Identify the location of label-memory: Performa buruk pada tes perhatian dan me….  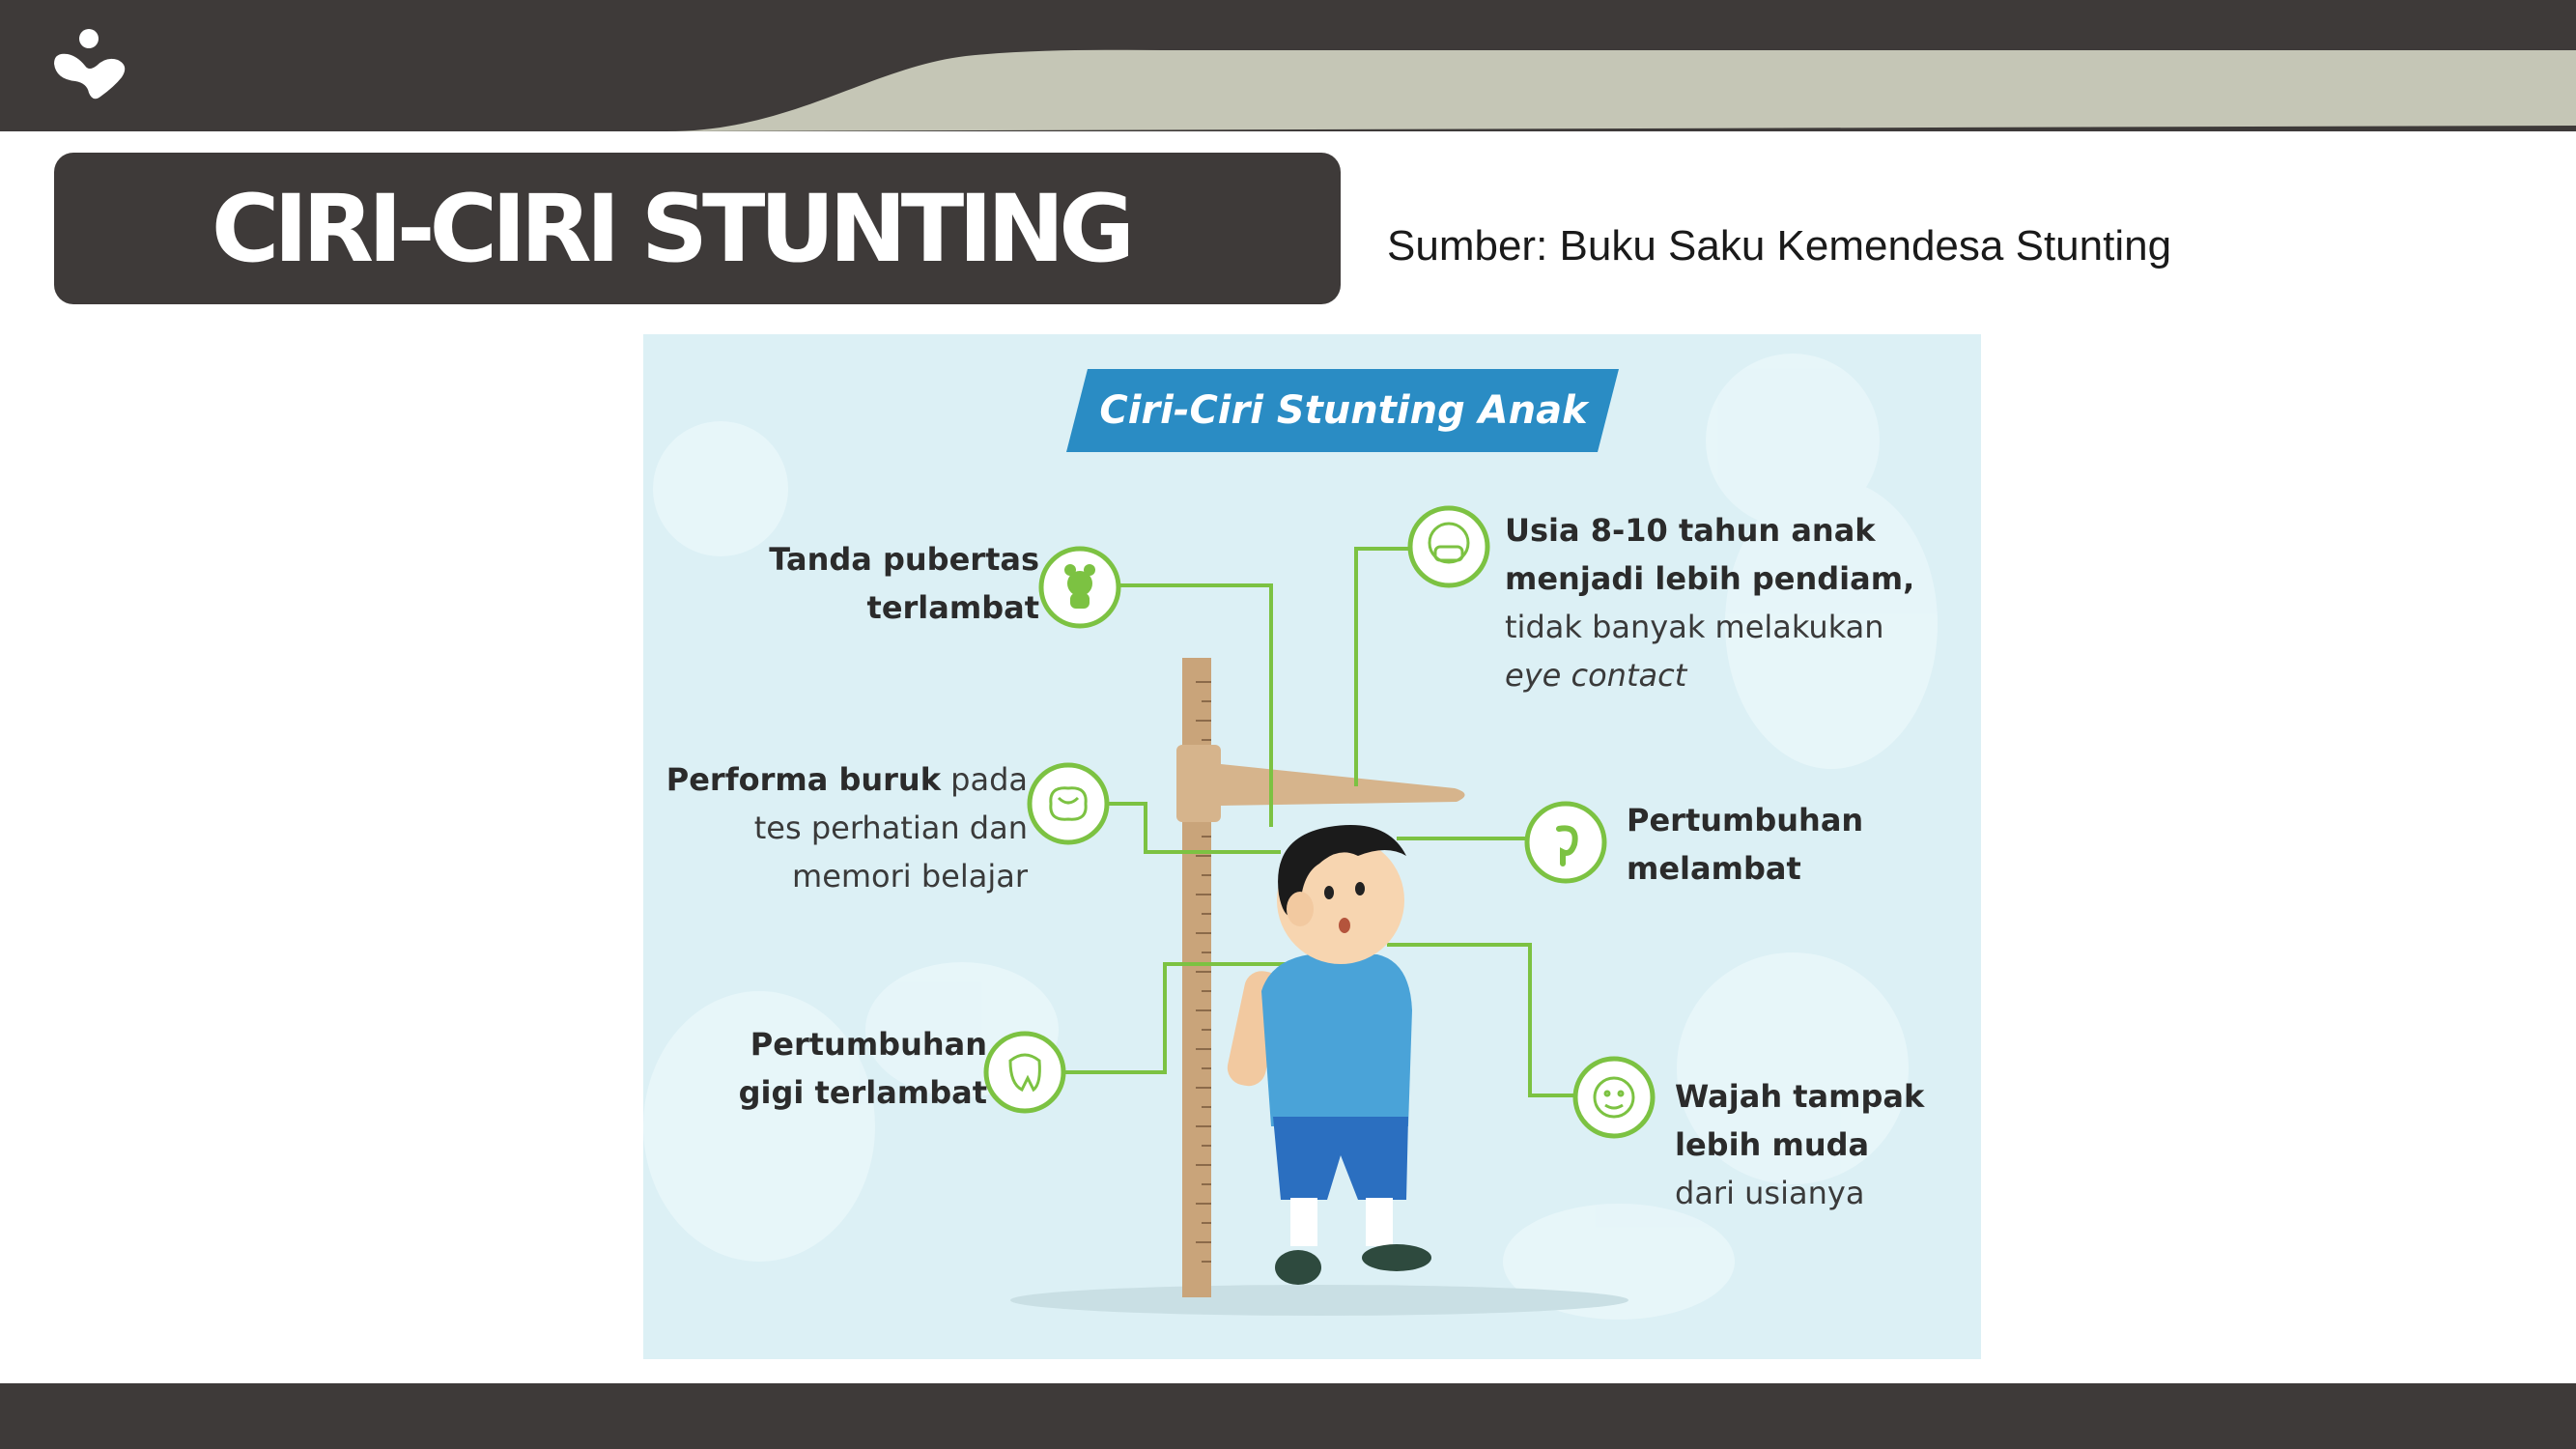
(846, 828).